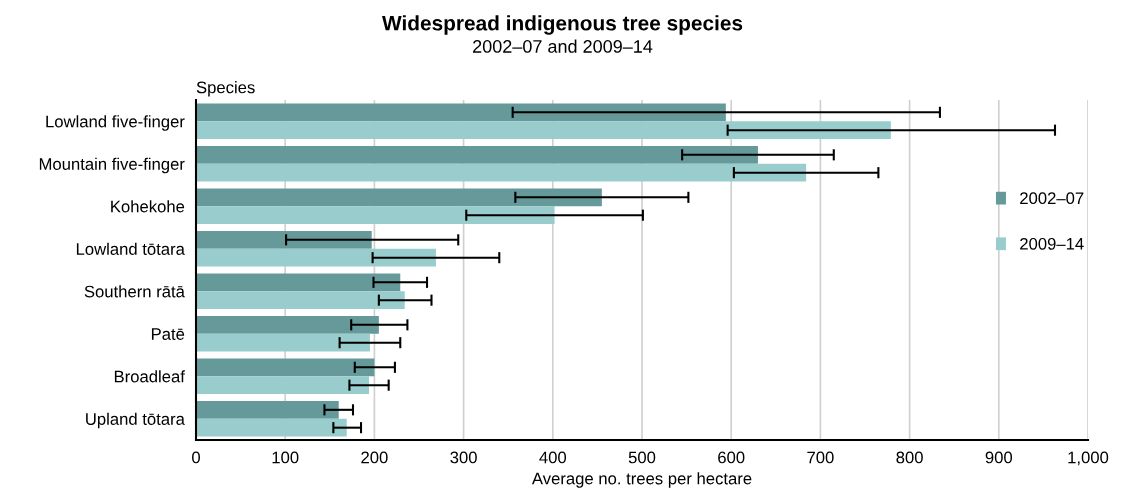  What do you see at coordinates (1088, 458) in the screenshot?
I see `x-tick-label: 1,000` at bounding box center [1088, 458].